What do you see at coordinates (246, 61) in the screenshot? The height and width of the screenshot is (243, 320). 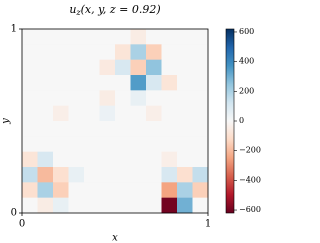 I see `colorbar-tick-label: 400` at bounding box center [246, 61].